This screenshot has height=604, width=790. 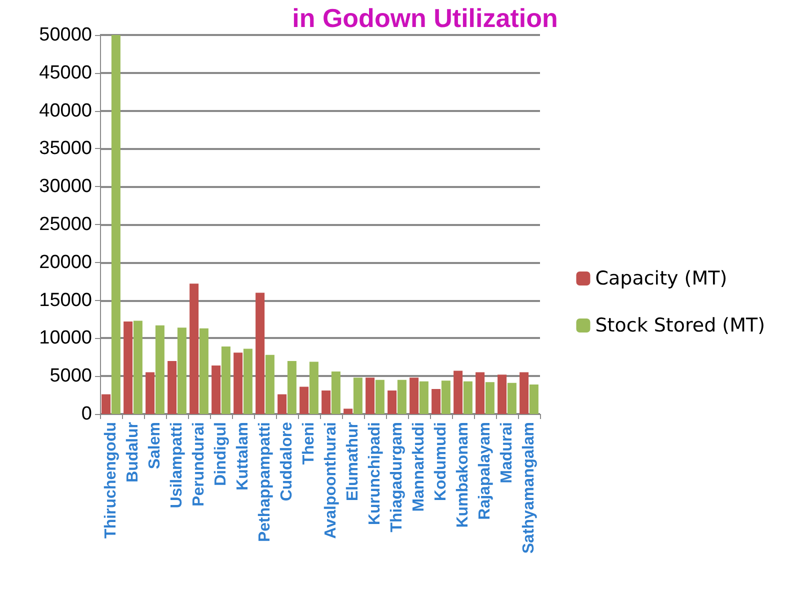 I want to click on legend-label: Capacity (MT), so click(x=661, y=279).